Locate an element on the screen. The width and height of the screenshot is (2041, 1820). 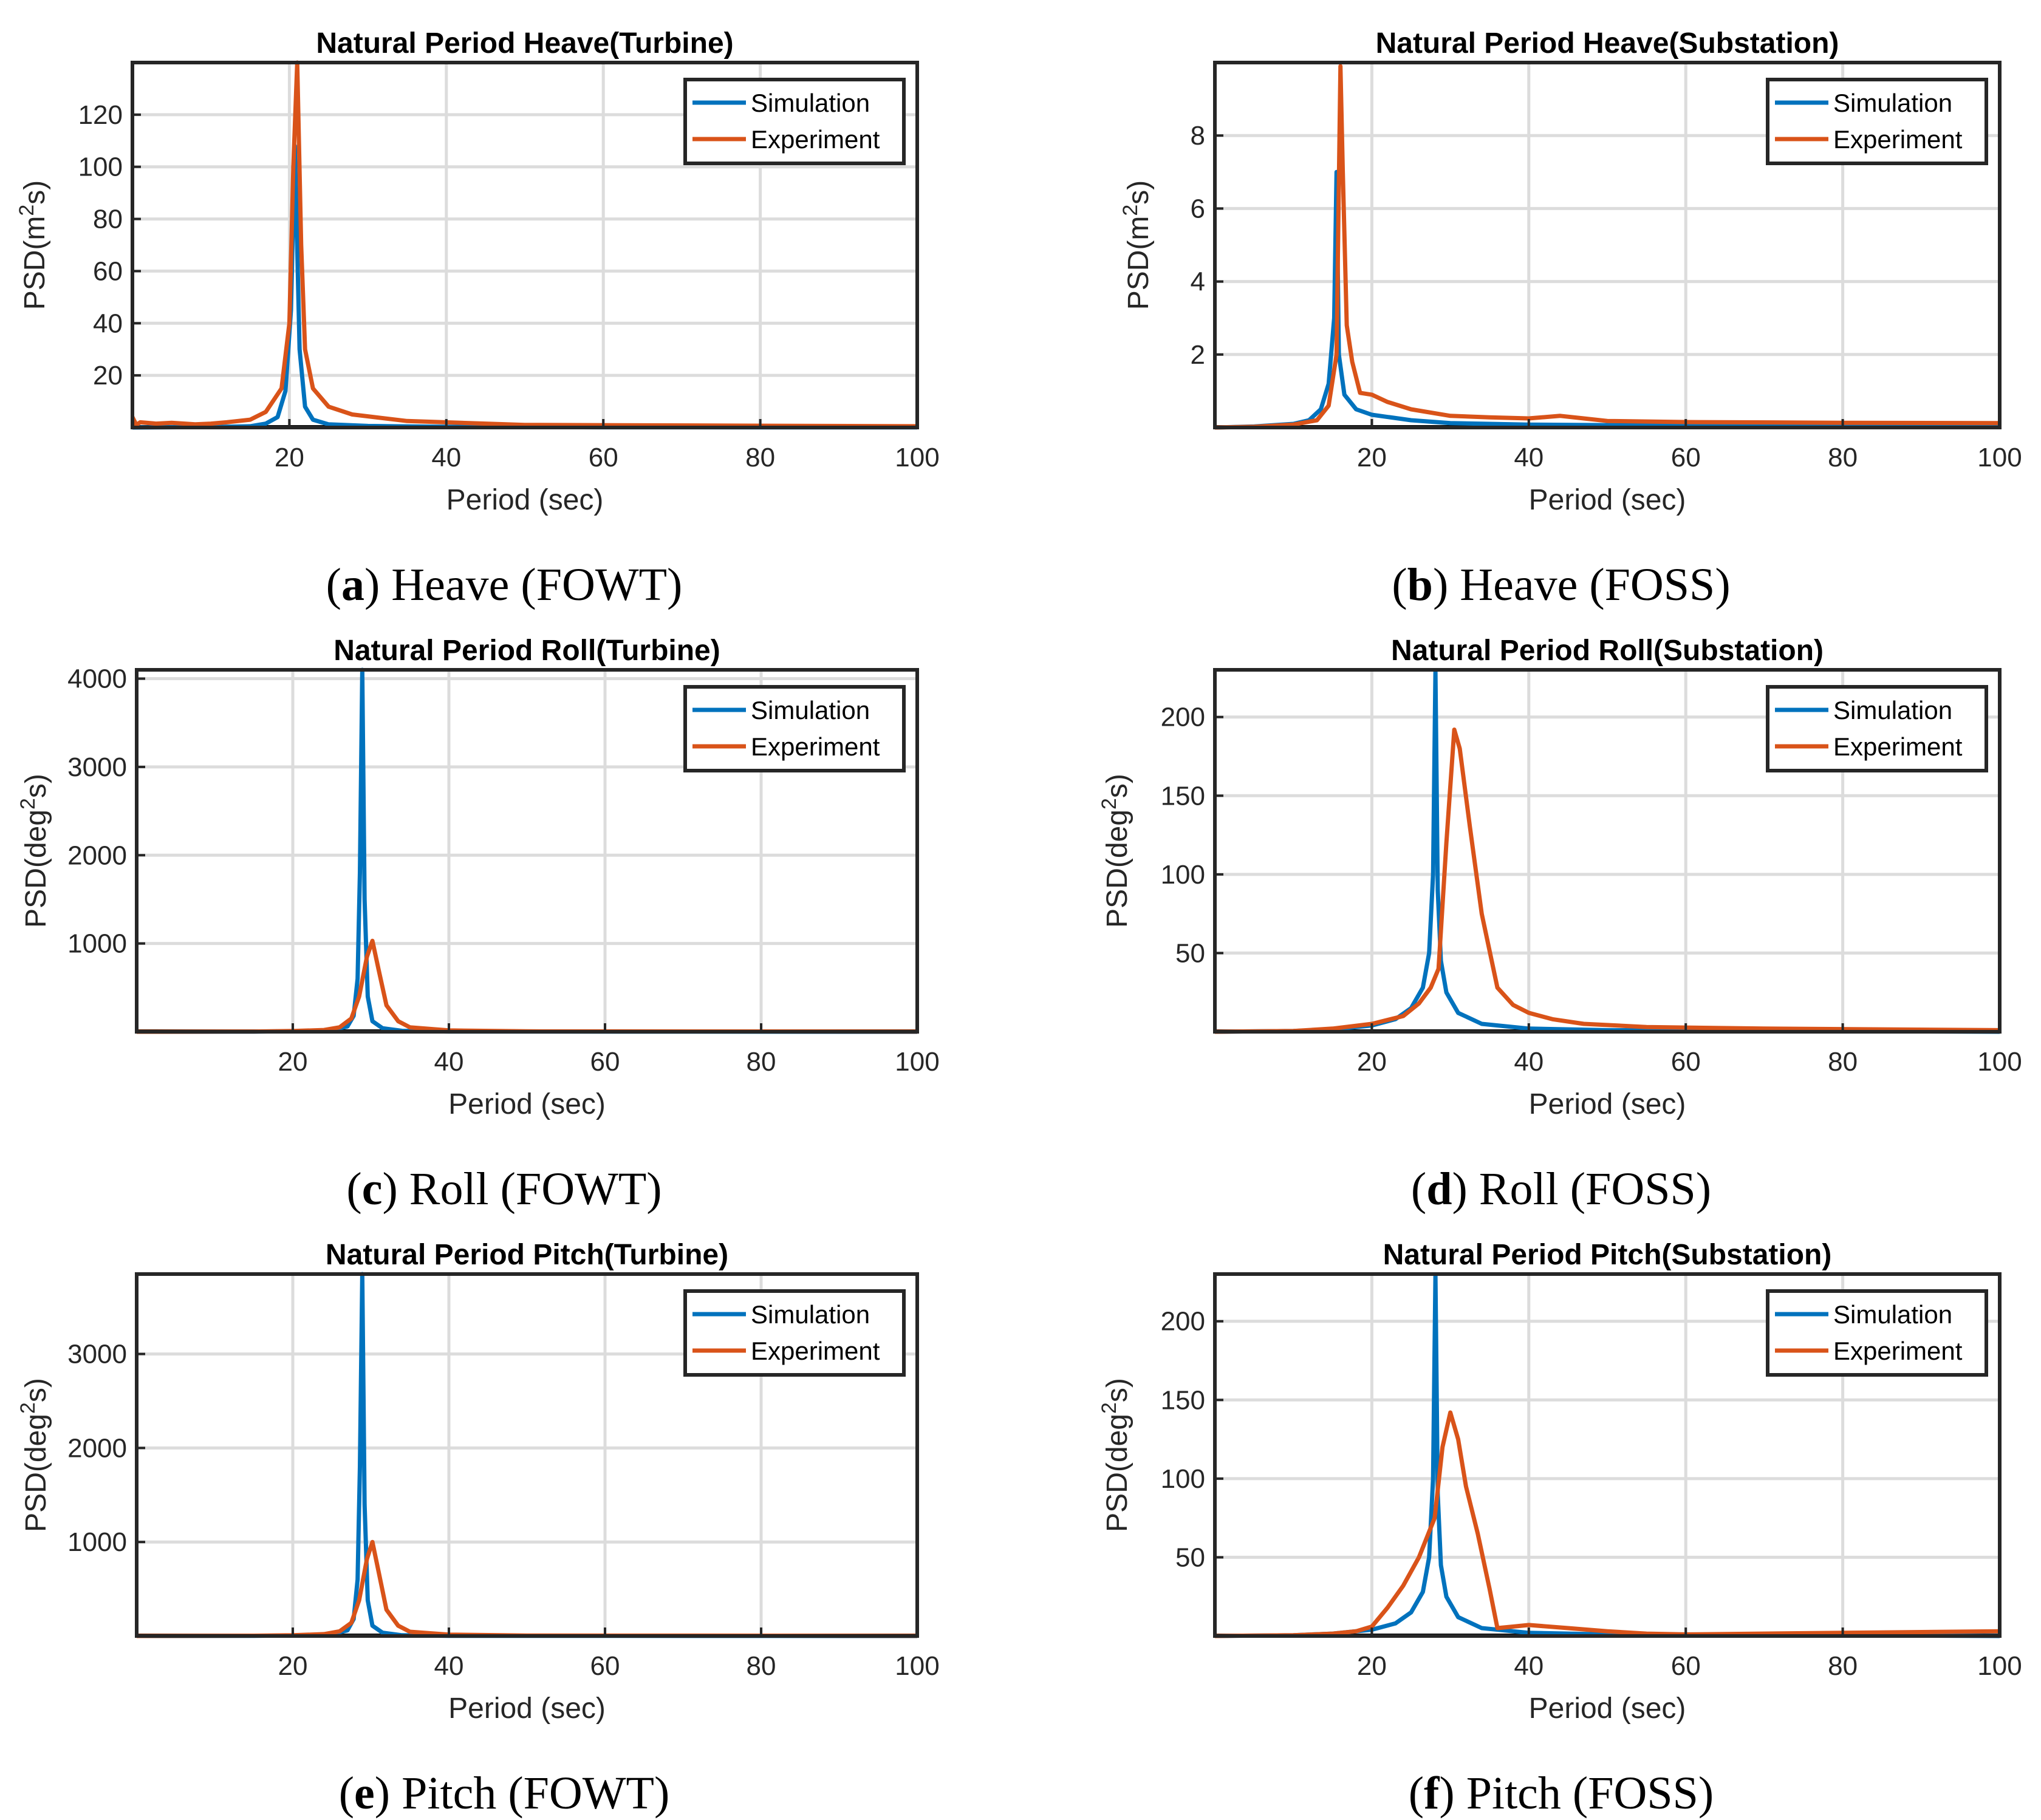
panel-caption-f: (f) Pitch (FOSS) is located at coordinates (1558, 1793).